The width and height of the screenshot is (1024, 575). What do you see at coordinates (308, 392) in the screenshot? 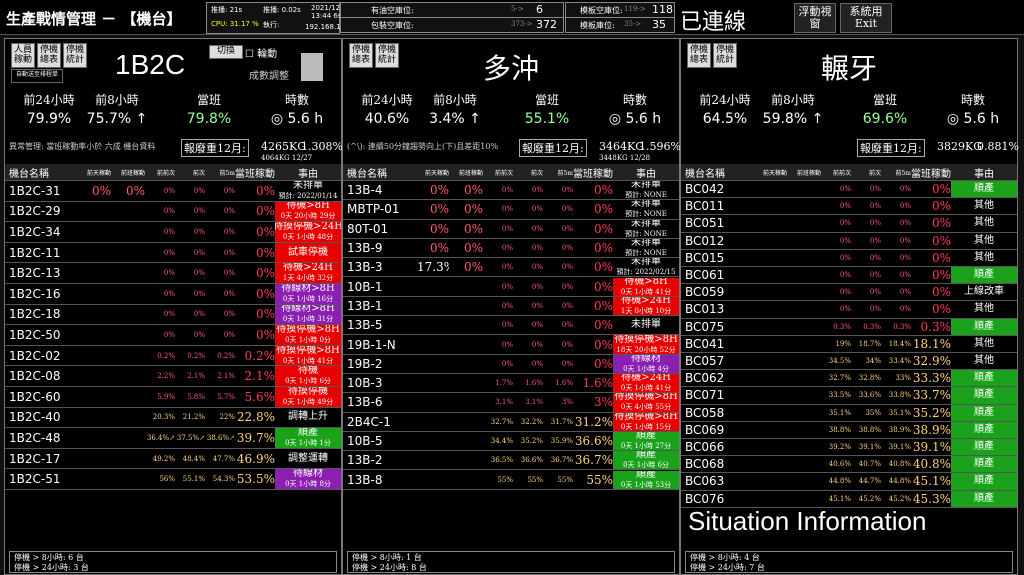
I see `reason: 待摸停機` at bounding box center [308, 392].